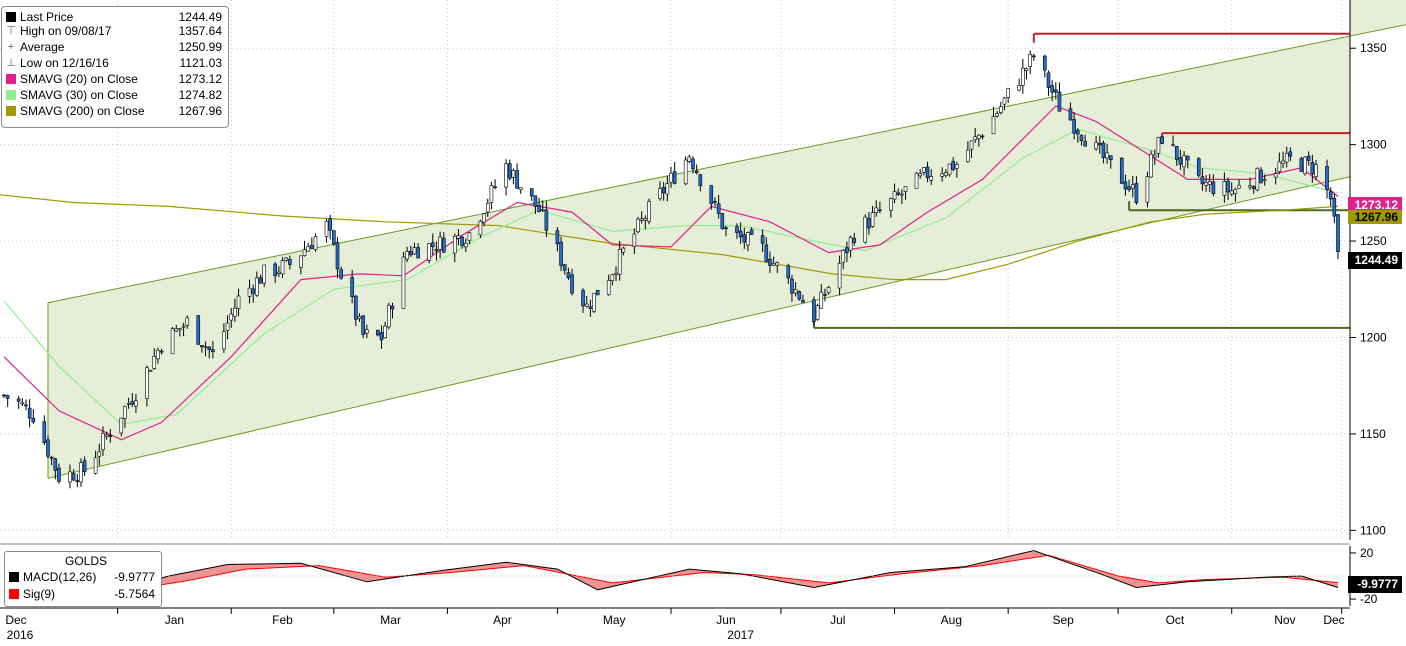 The height and width of the screenshot is (646, 1406). Describe the element at coordinates (83, 579) in the screenshot. I see `macd-legend: GOLDS MACD(12,26) -9.9777 Sig(9) -5.7564` at that location.